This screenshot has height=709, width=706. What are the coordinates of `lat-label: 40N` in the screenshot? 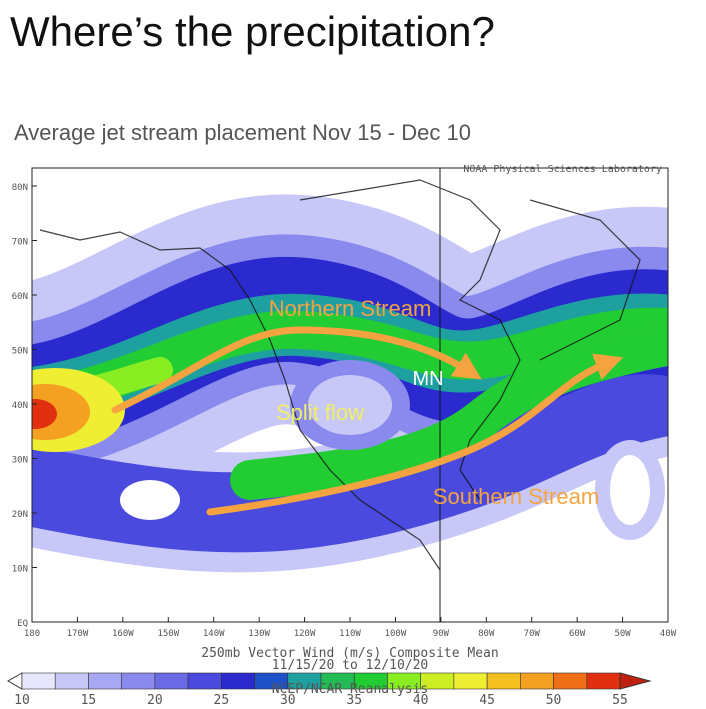 It's located at (20, 406).